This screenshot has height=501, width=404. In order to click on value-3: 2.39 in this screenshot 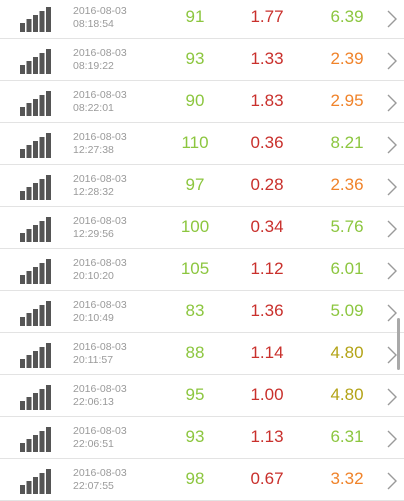, I will do `click(347, 58)`.